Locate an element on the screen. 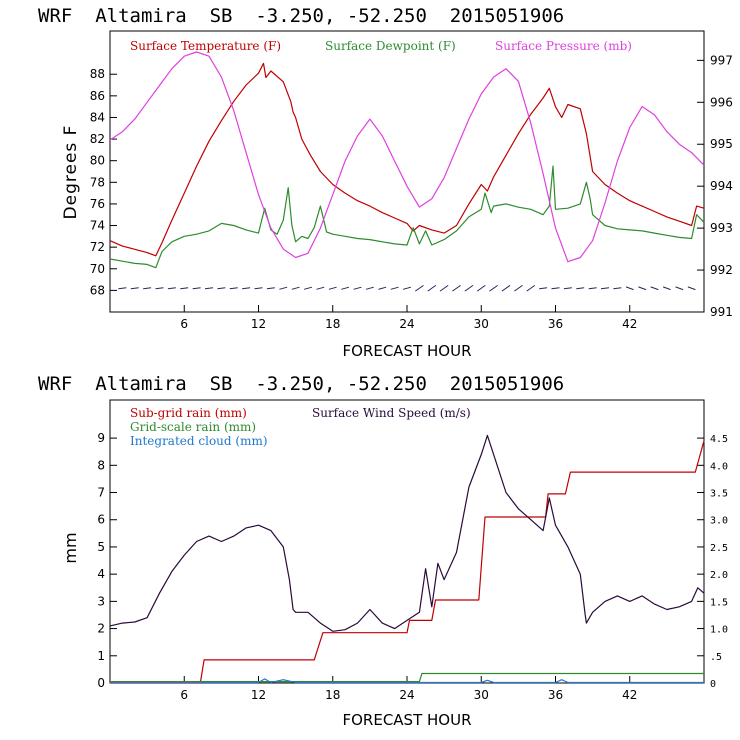 The width and height of the screenshot is (740, 740). y-tick-label: 78 is located at coordinates (97, 182).